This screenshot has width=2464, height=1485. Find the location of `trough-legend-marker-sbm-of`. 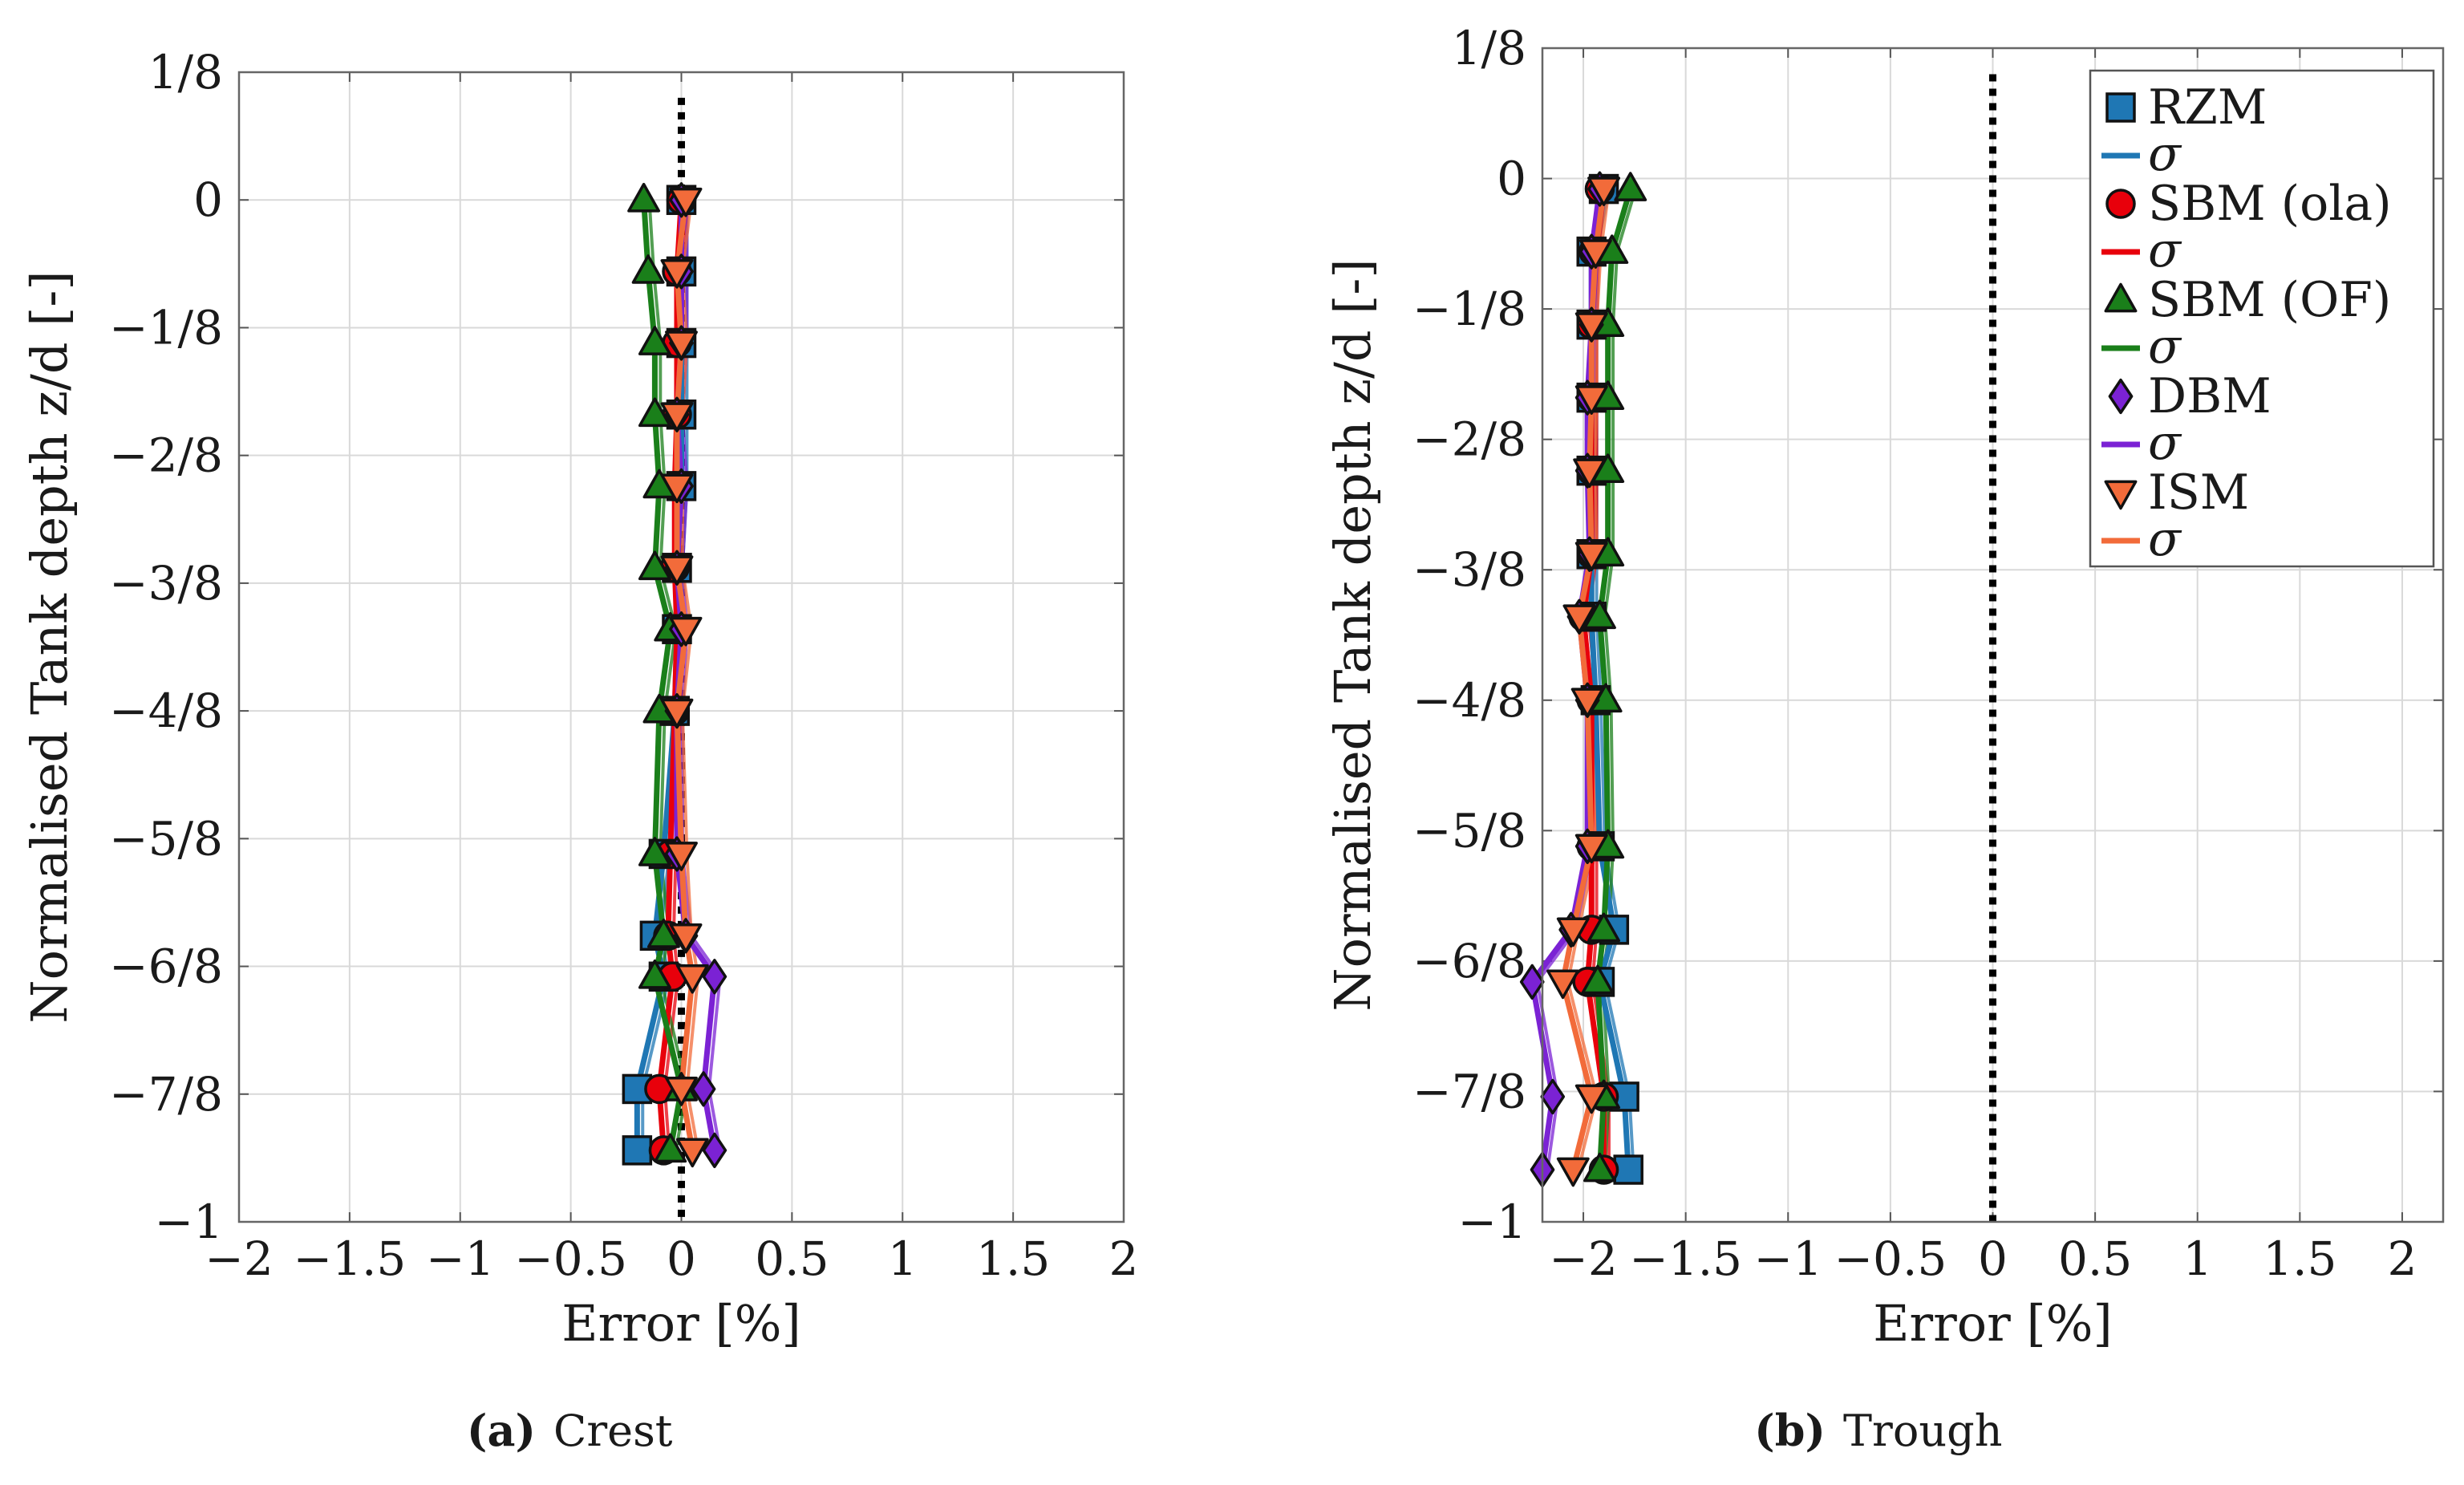

trough-legend-marker-sbm-of is located at coordinates (2121, 297).